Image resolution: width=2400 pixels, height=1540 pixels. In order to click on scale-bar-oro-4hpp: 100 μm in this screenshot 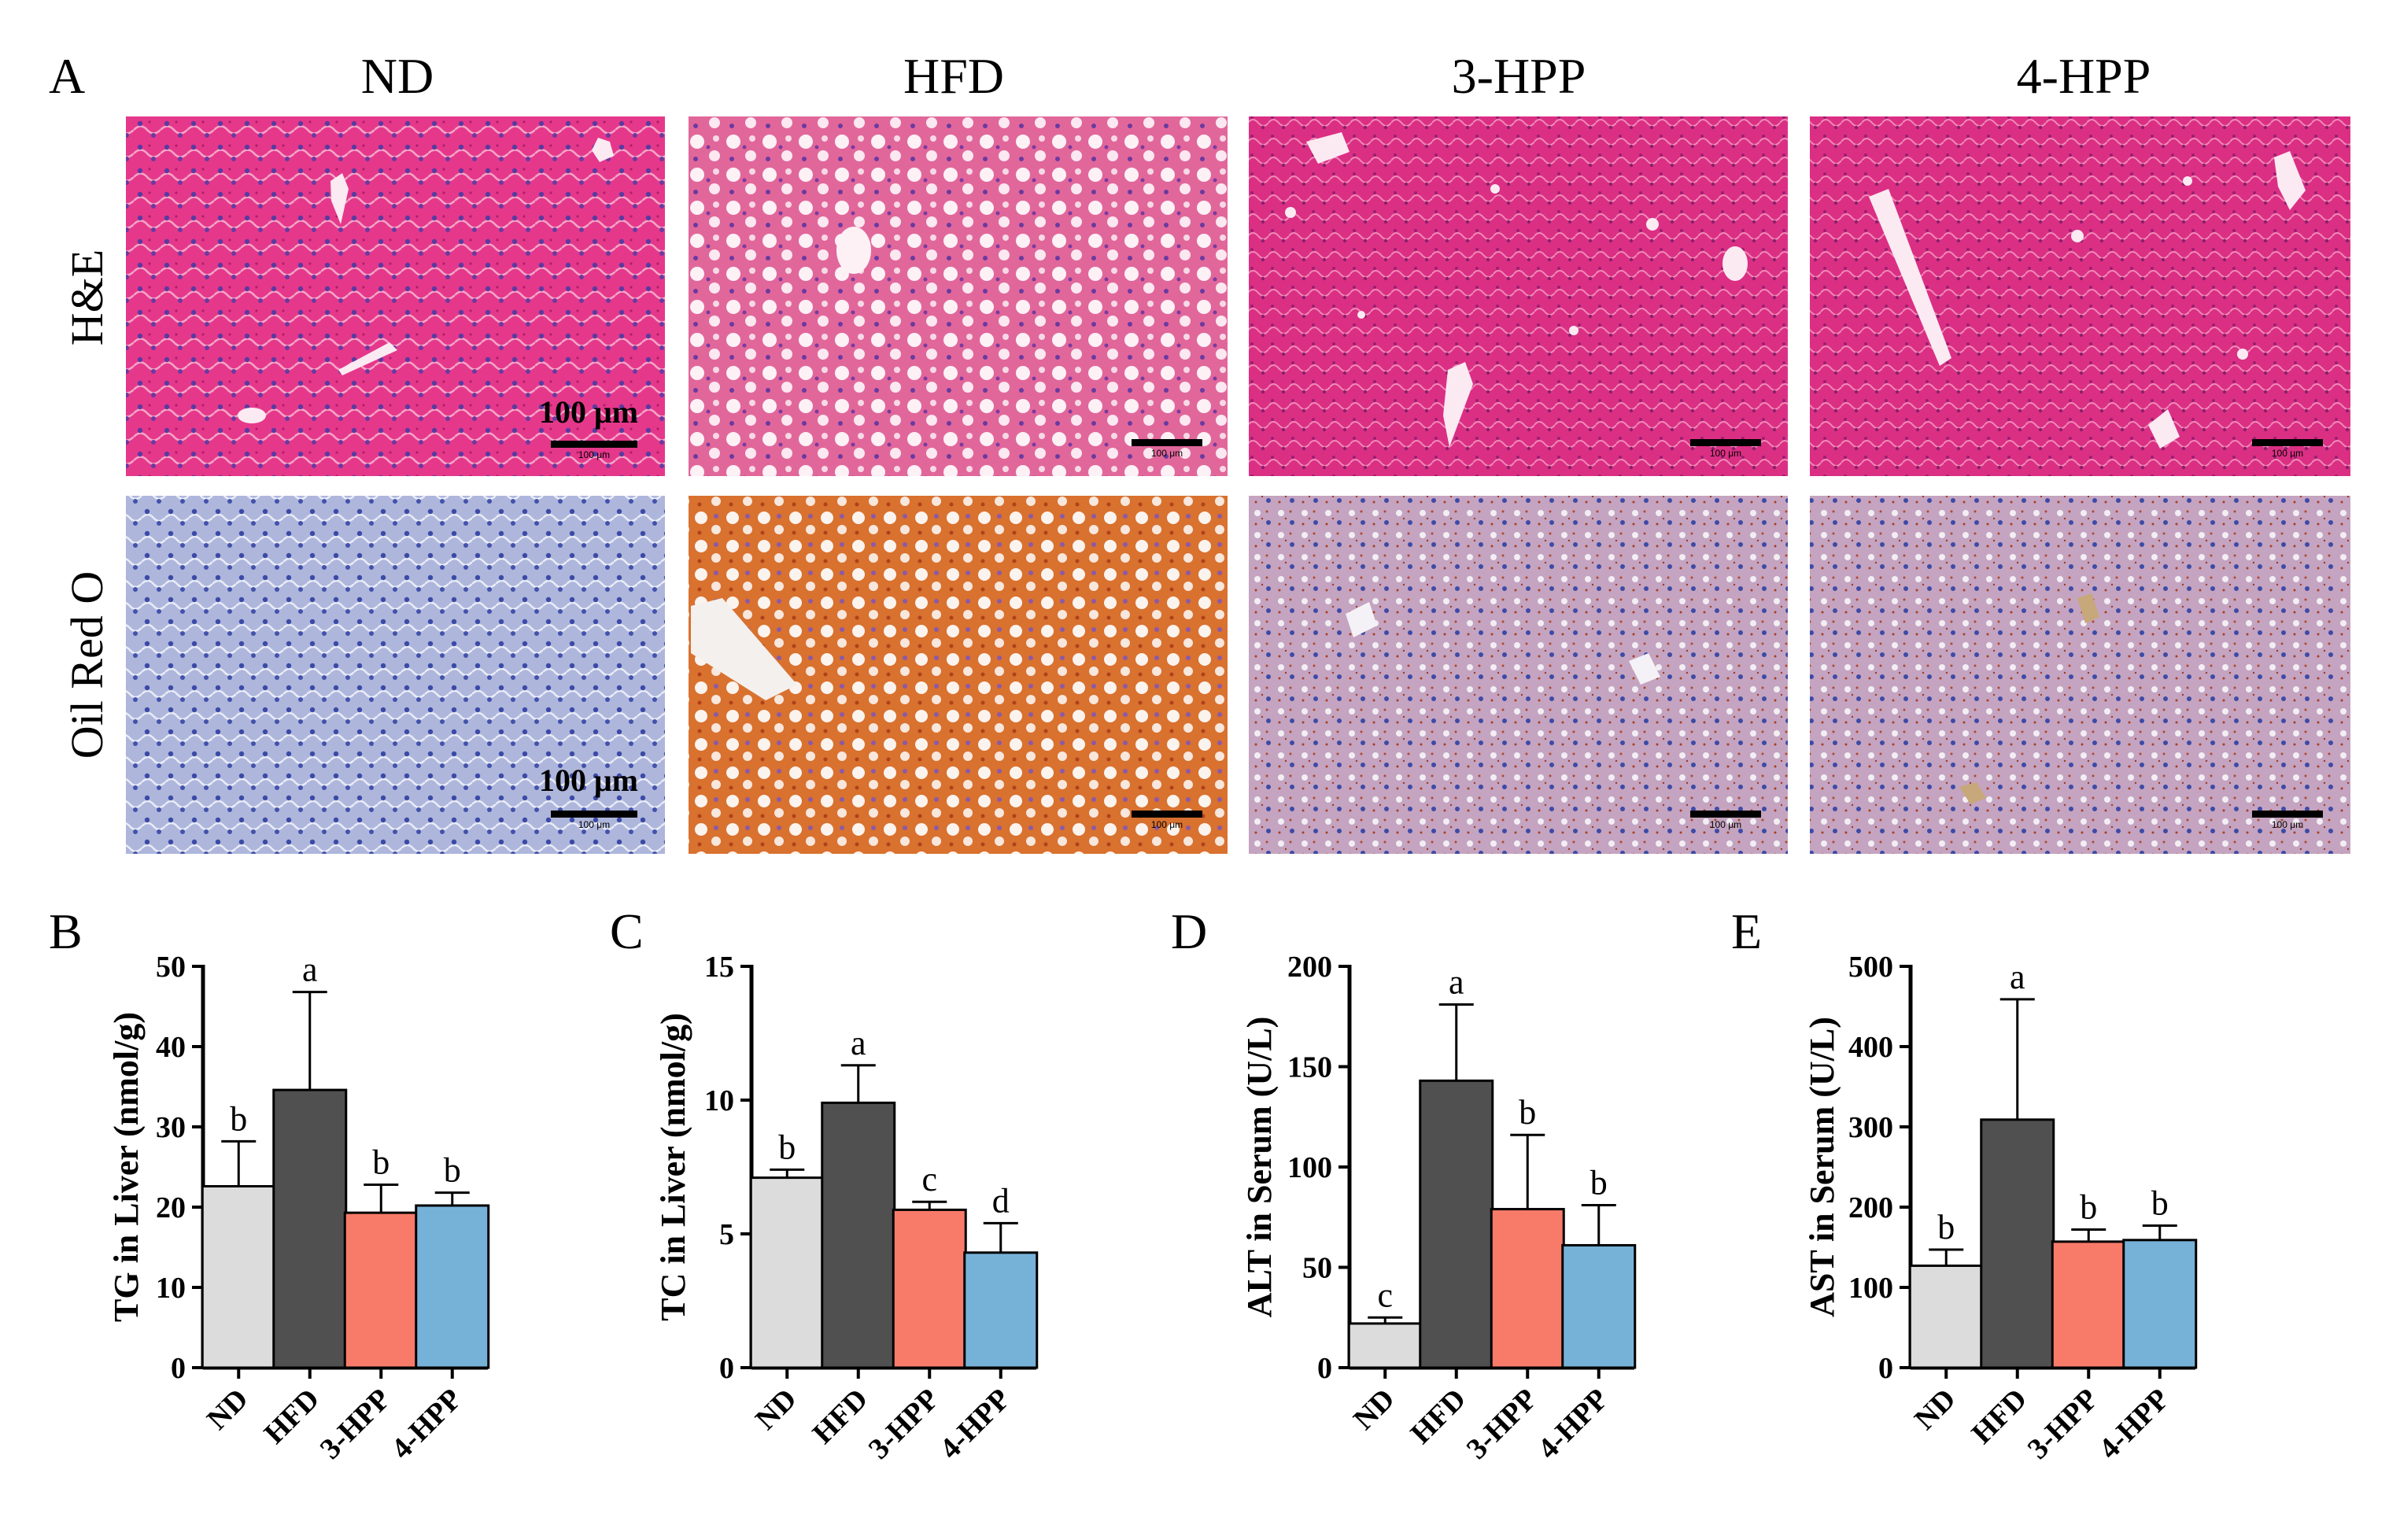, I will do `click(2287, 820)`.